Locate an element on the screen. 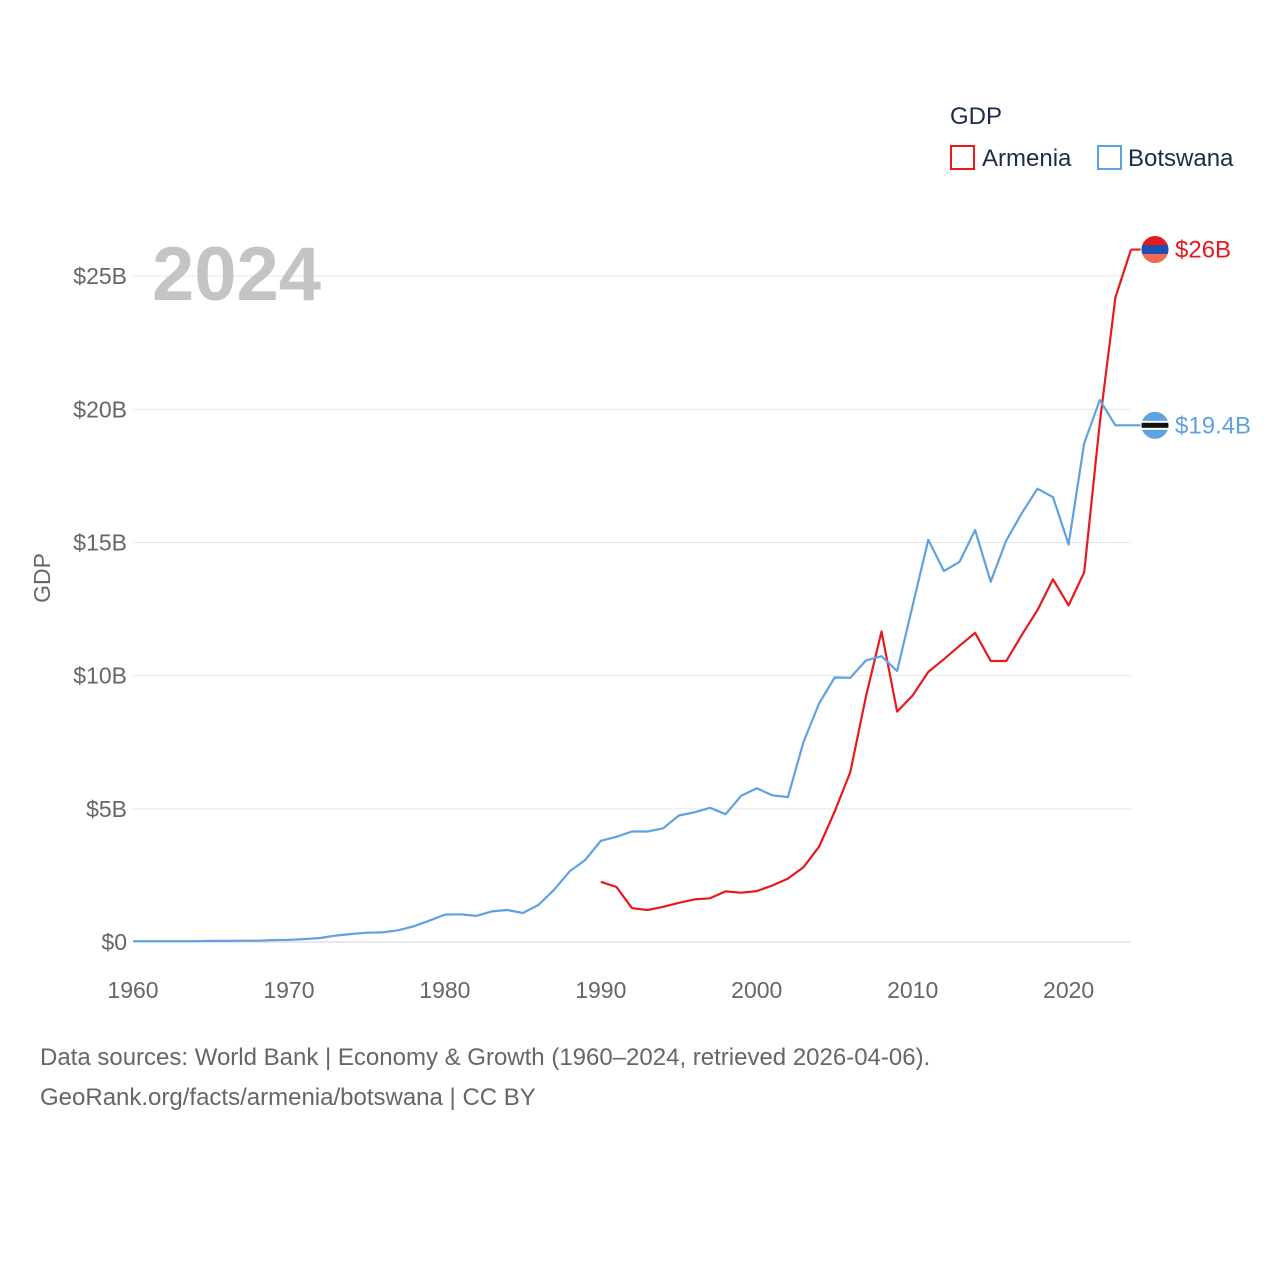 The height and width of the screenshot is (1280, 1280). x-tick-label: 1990 is located at coordinates (600, 990).